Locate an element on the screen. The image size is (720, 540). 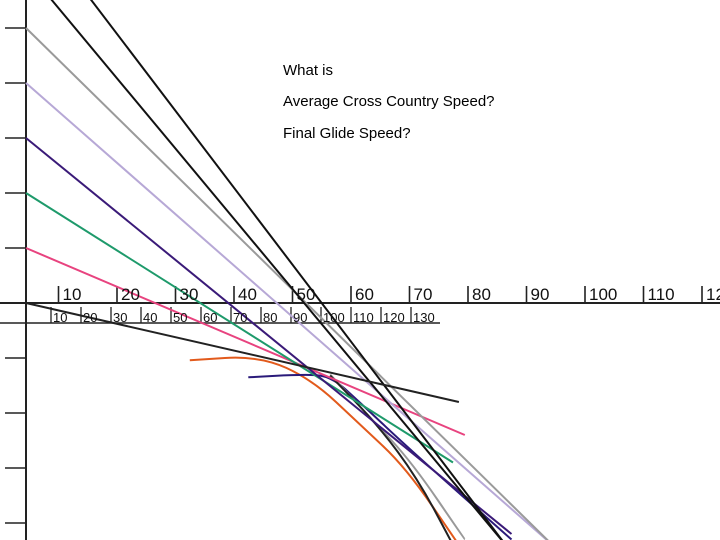
x-top-tick-label: 100 is located at coordinates (603, 294).